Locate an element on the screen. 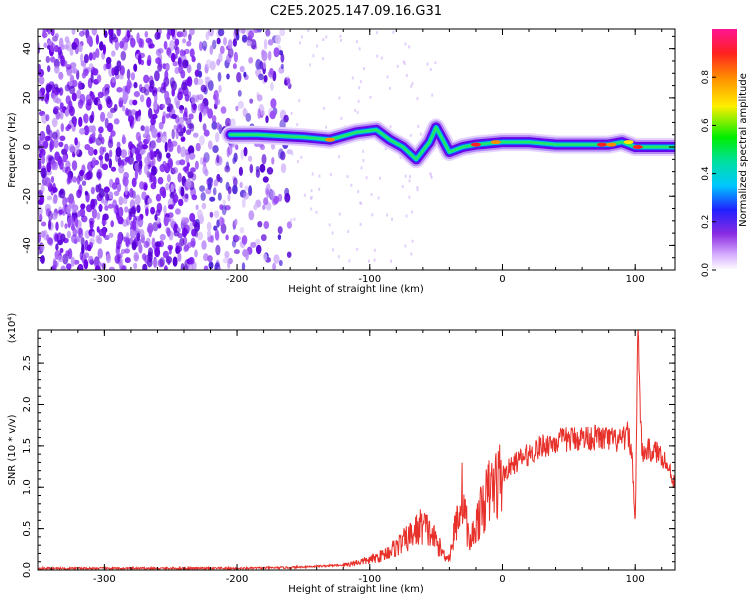 This screenshot has width=750, height=600. snr-x-tick-label: -100 is located at coordinates (369, 579).